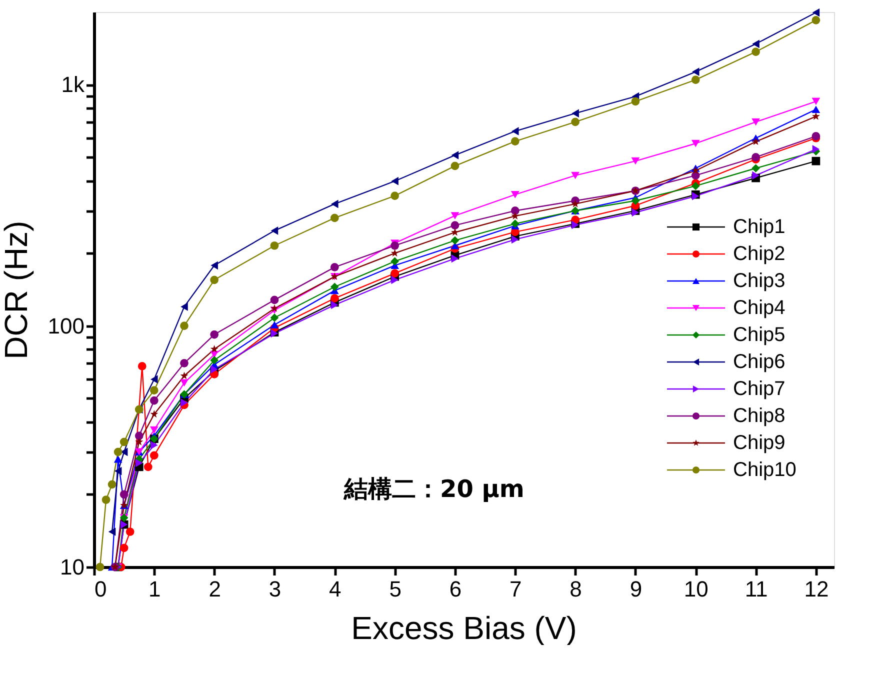 The height and width of the screenshot is (683, 889). Describe the element at coordinates (214, 589) in the screenshot. I see `x-tick-label: 2` at that location.